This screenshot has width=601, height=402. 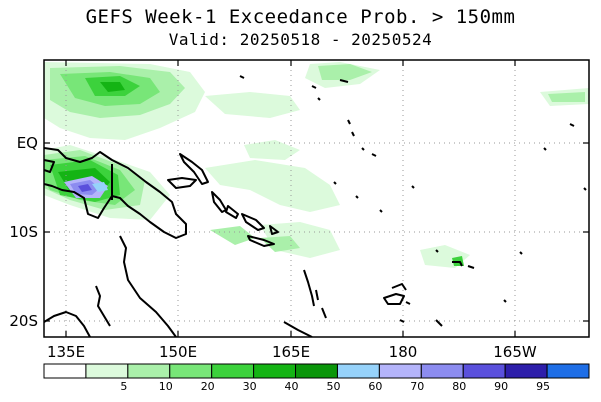 What do you see at coordinates (459, 386) in the screenshot?
I see `colorbar-label: 80` at bounding box center [459, 386].